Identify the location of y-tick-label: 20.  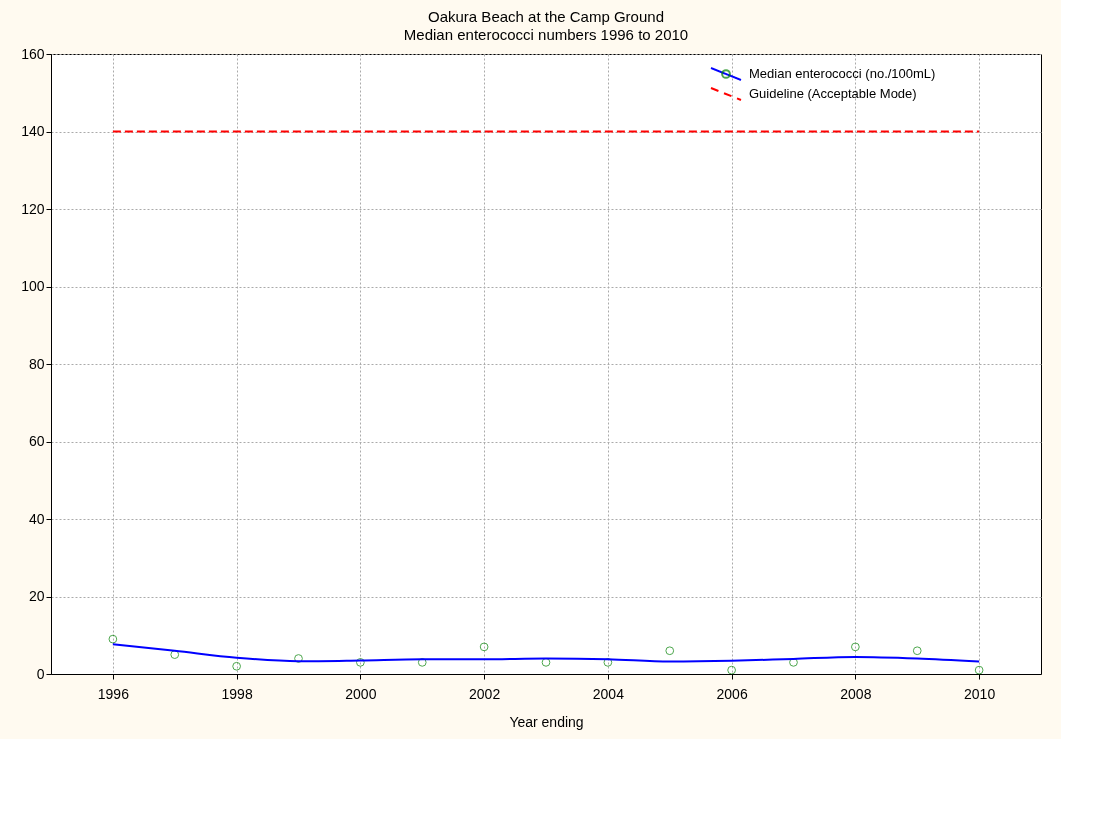
(36, 596).